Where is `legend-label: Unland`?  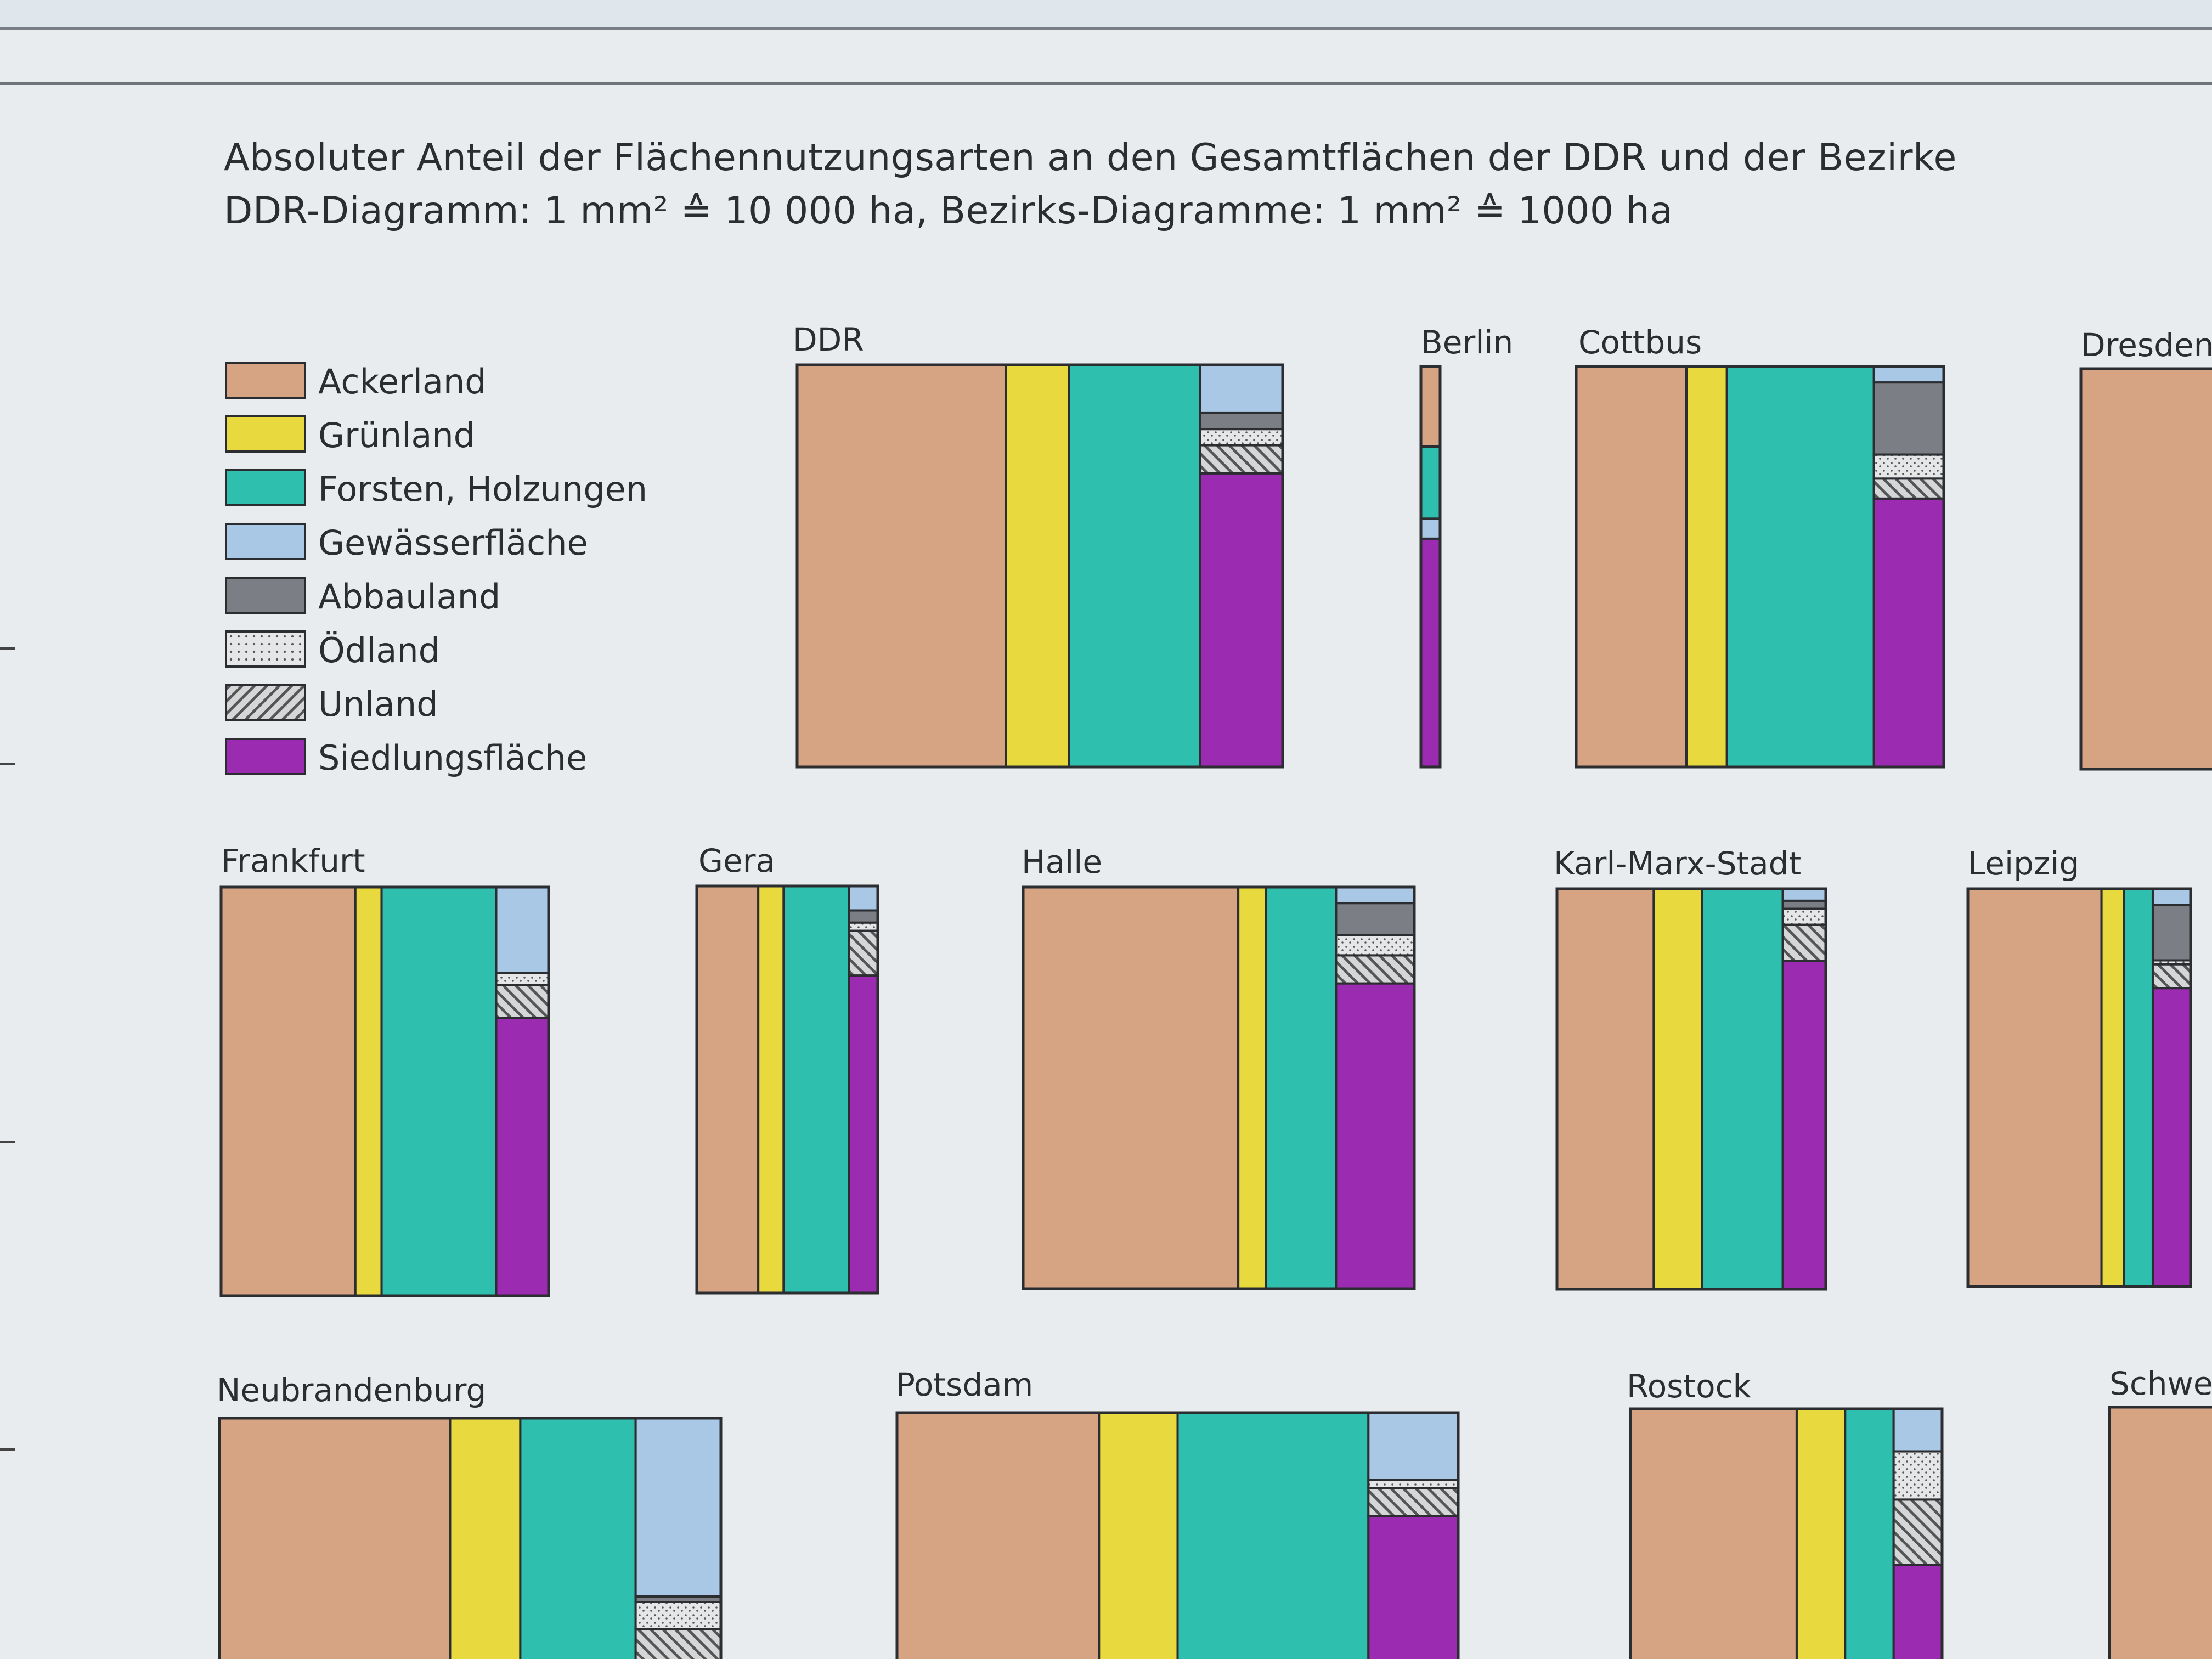
legend-label: Unland is located at coordinates (378, 704).